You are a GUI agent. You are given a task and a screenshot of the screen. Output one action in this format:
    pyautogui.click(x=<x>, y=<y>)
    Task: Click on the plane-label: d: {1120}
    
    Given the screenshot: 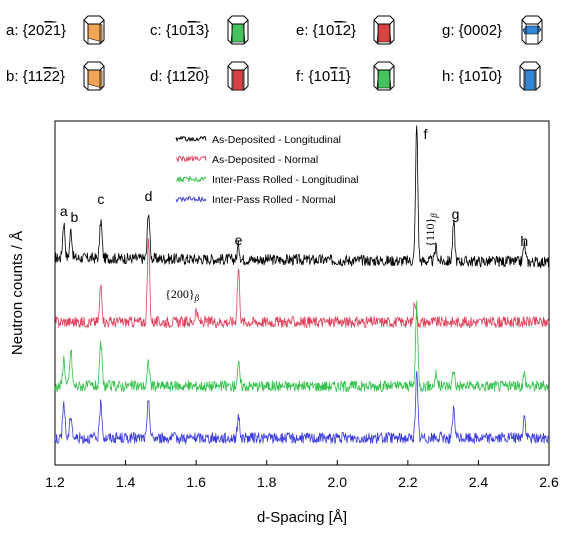 What is the action you would take?
    pyautogui.click(x=179, y=76)
    